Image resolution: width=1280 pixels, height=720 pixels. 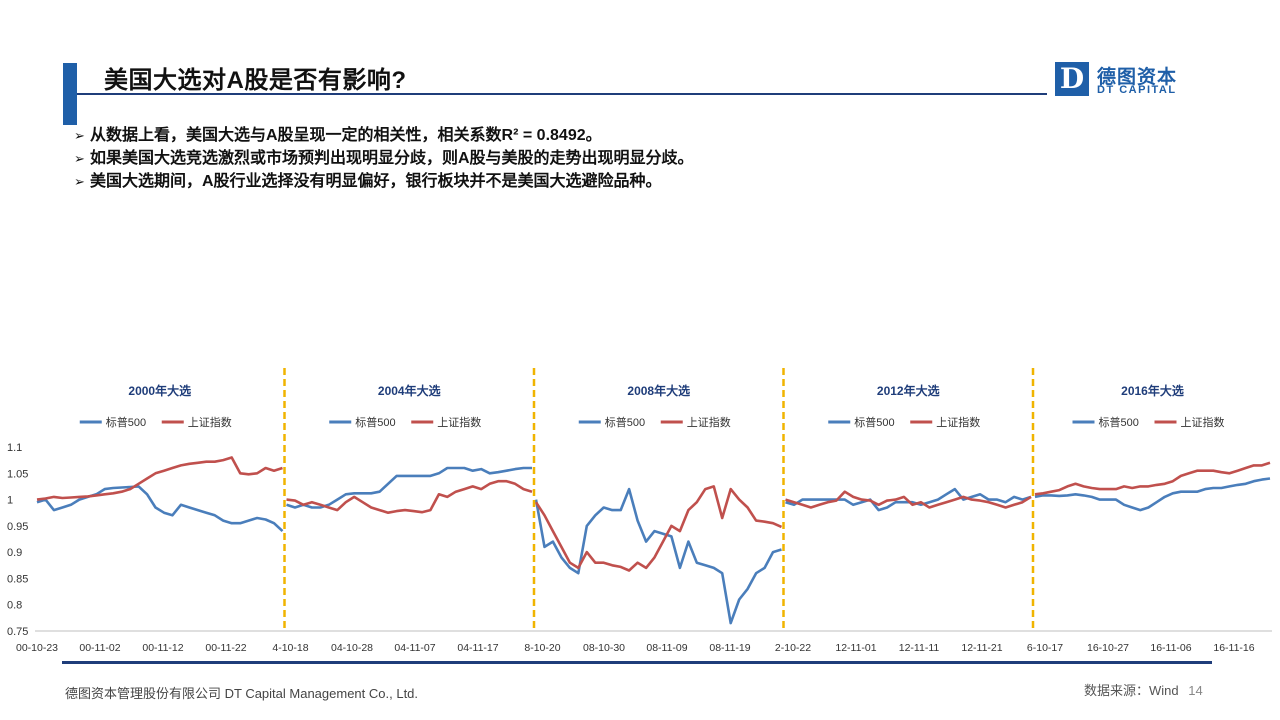 What do you see at coordinates (666, 648) in the screenshot?
I see `x-tick-label: 08-11-09` at bounding box center [666, 648].